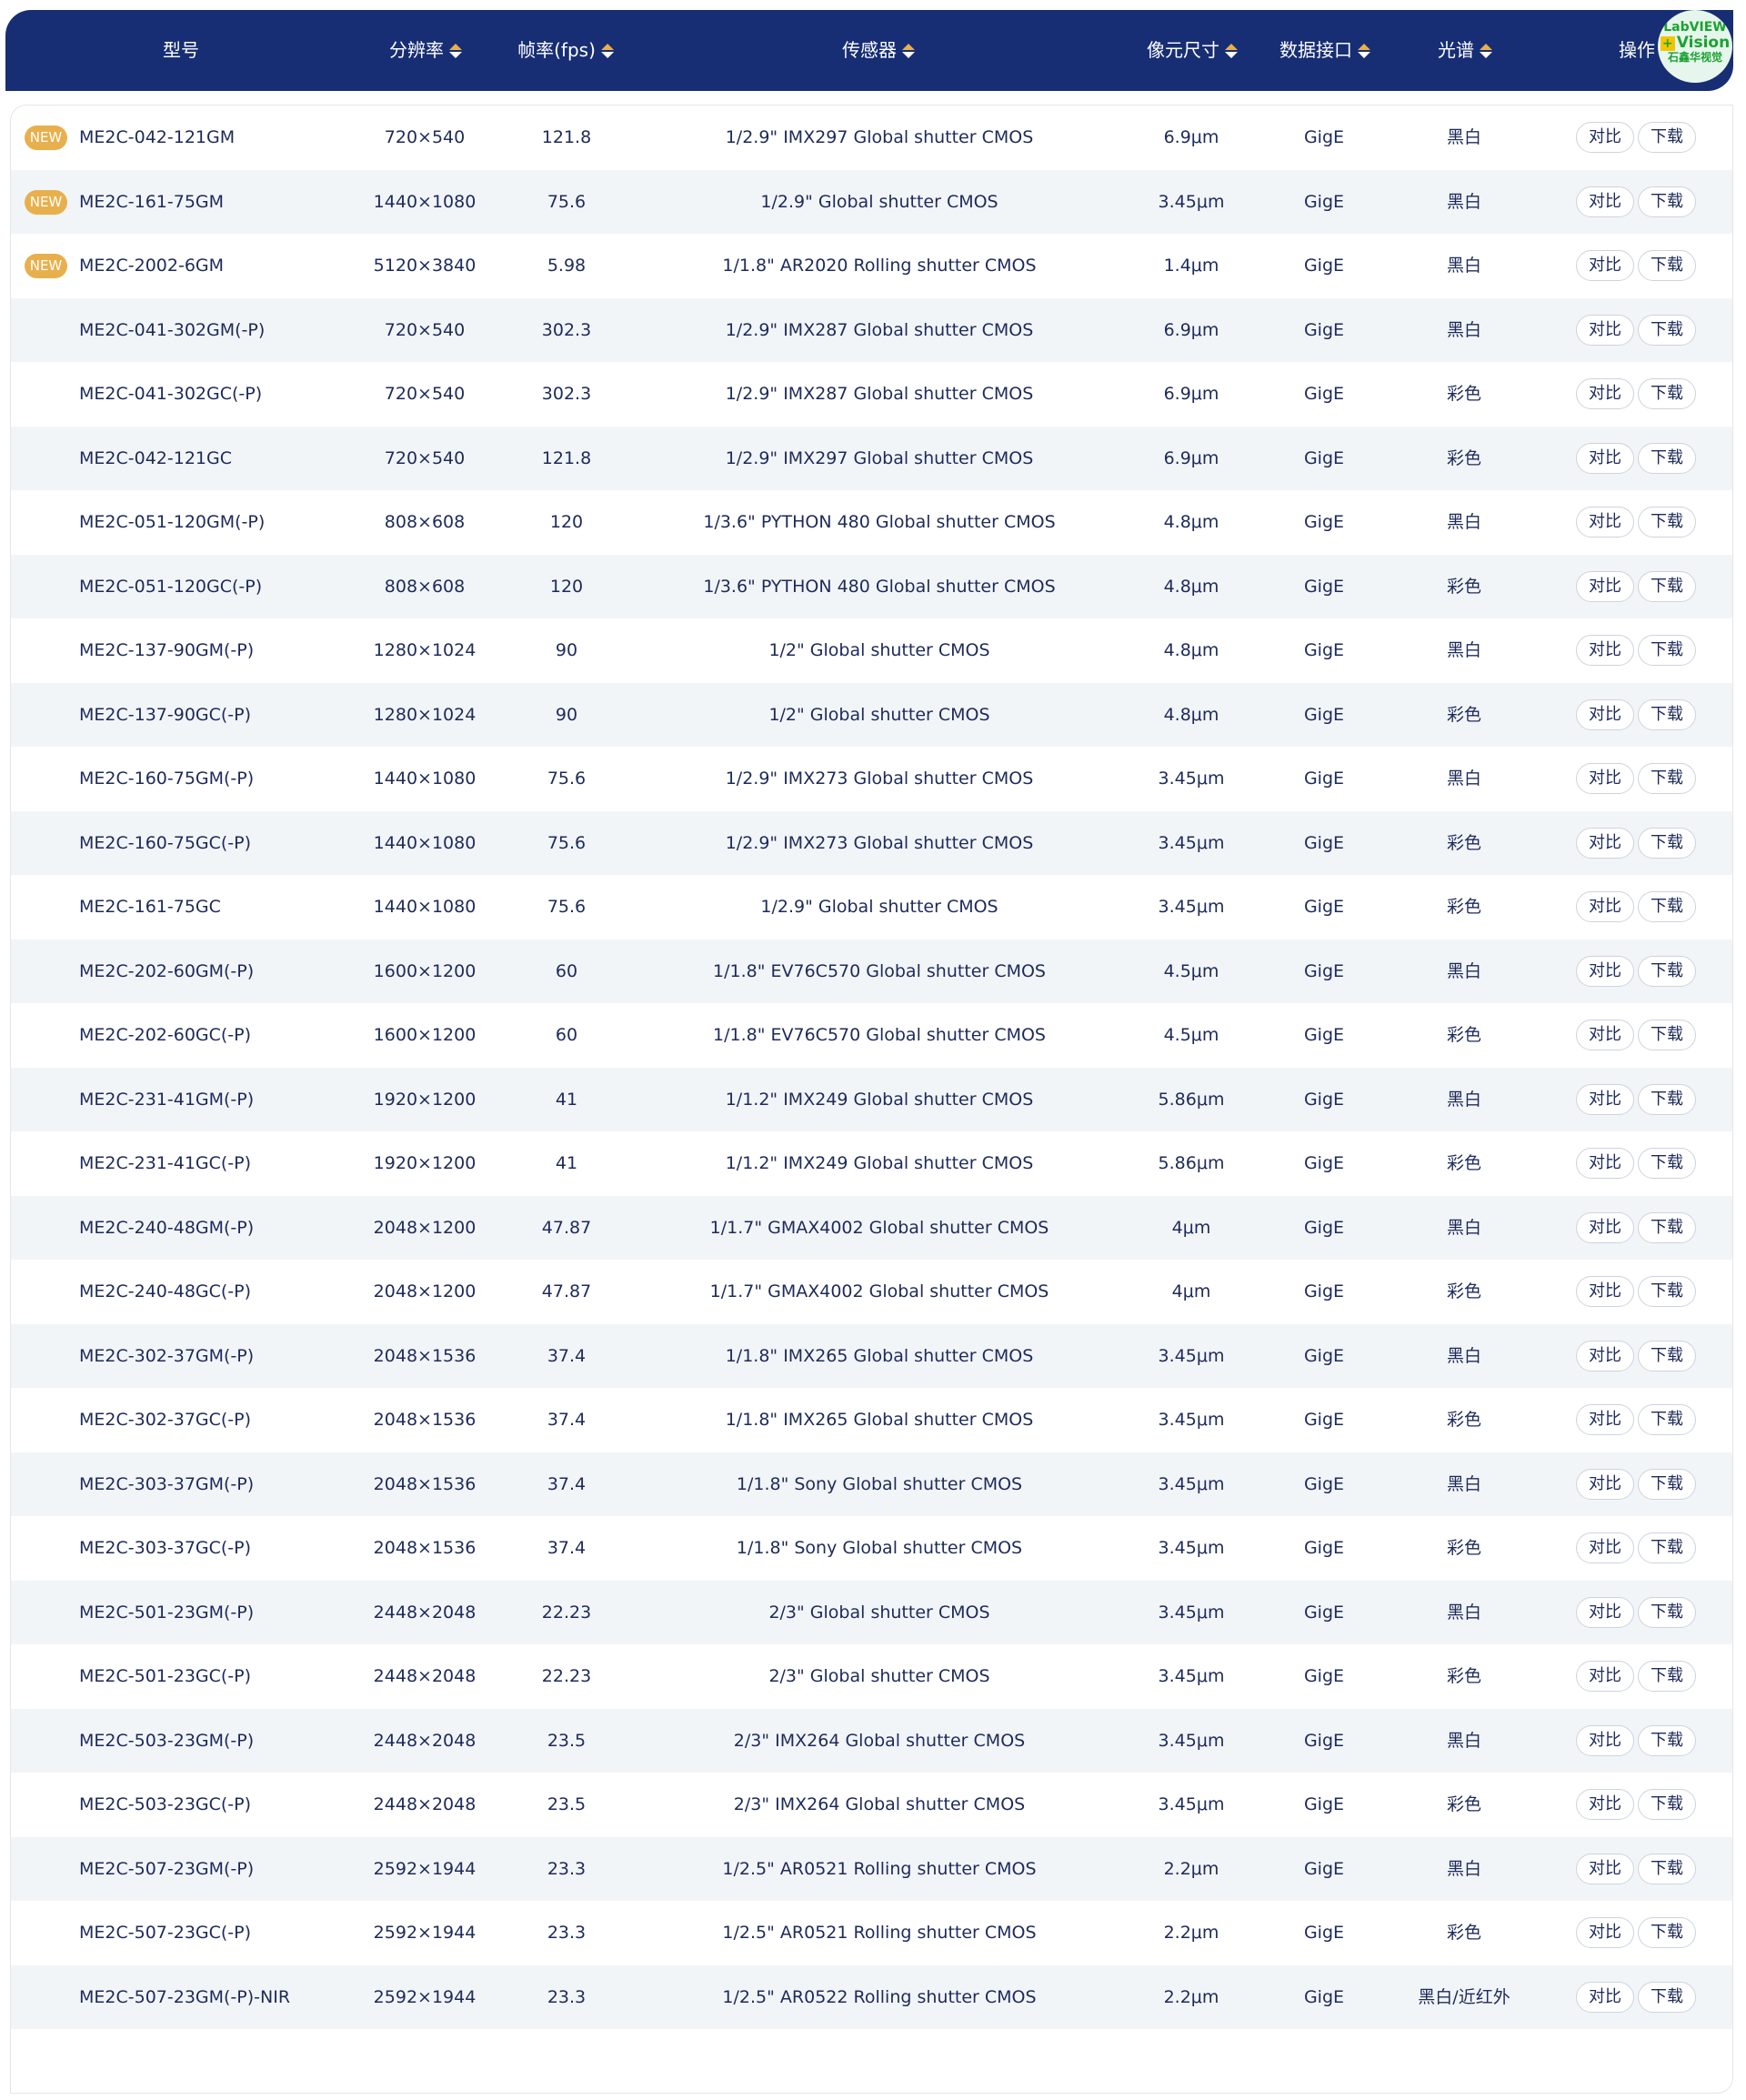  Describe the element at coordinates (150, 907) in the screenshot. I see `model-name: ME2C-161-75GC` at that location.